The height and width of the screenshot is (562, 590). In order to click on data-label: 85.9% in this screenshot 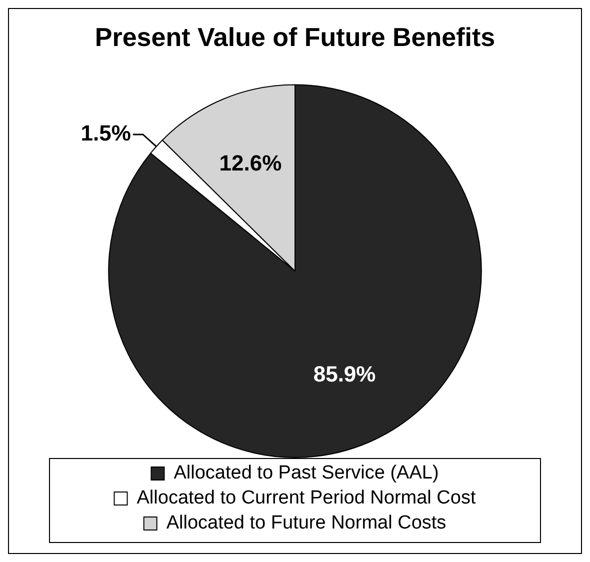, I will do `click(344, 374)`.